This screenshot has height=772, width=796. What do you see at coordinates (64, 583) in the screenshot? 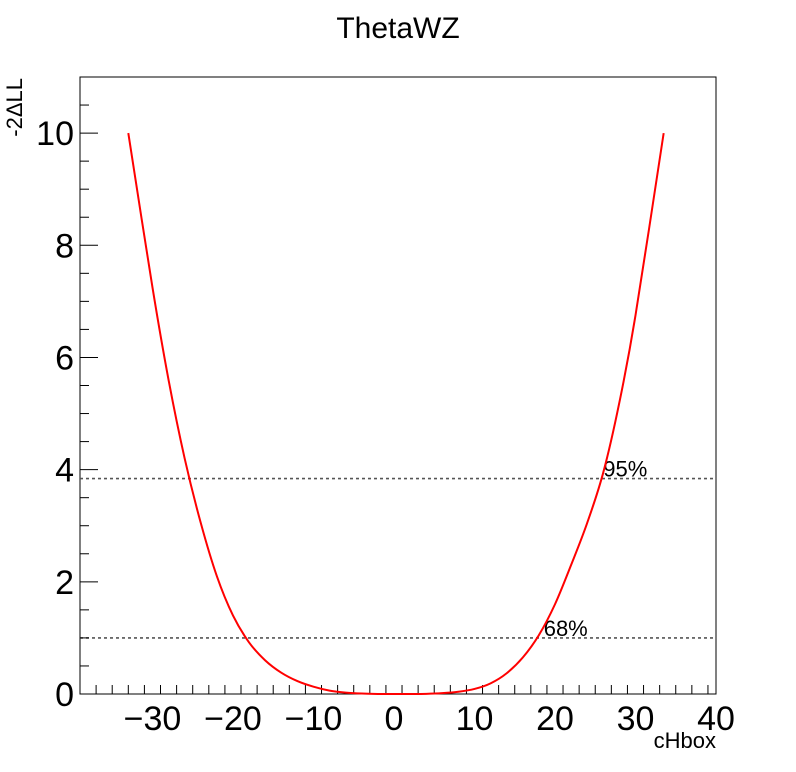
I see `y-tick-label: 2` at bounding box center [64, 583].